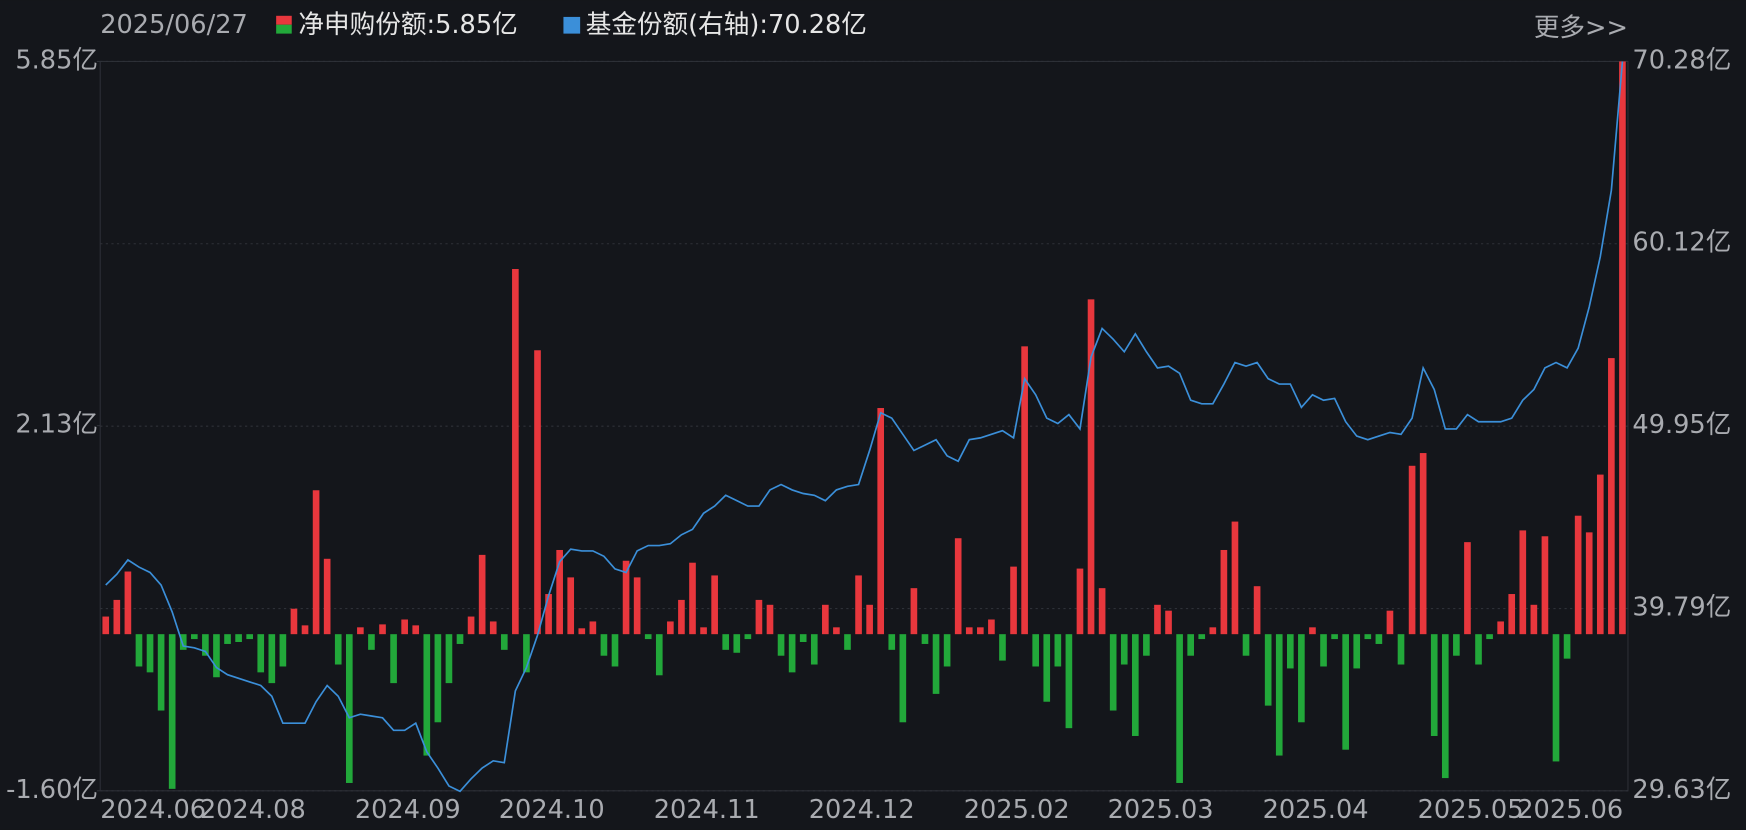 This screenshot has width=1746, height=830. I want to click on more-link: 更多>>, so click(1581, 28).